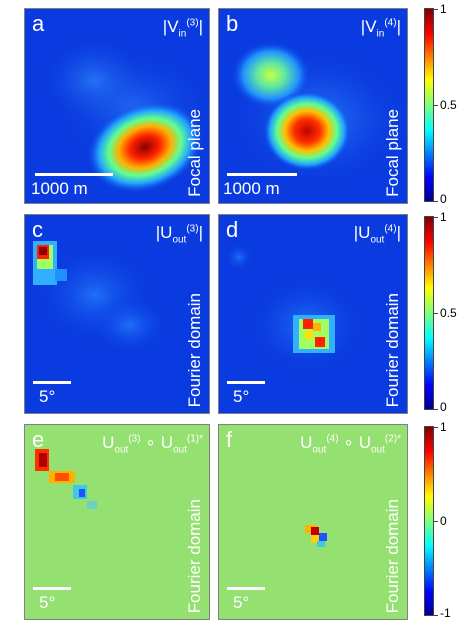 The height and width of the screenshot is (628, 464). Describe the element at coordinates (38, 439) in the screenshot. I see `panel-letter: e` at that location.